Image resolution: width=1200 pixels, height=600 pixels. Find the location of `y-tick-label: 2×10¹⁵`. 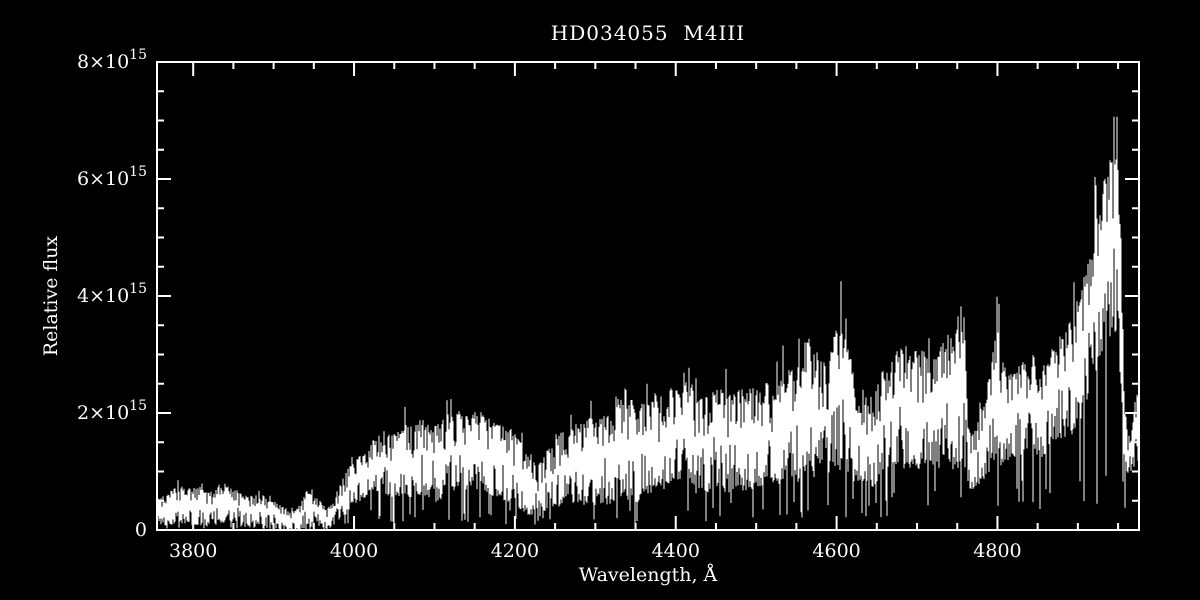

y-tick-label: 2×10¹⁵ is located at coordinates (112, 411).